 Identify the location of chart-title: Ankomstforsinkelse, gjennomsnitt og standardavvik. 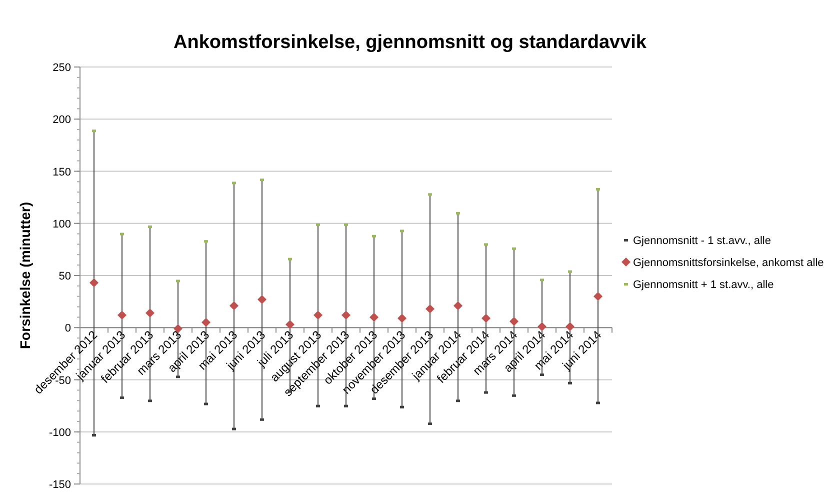
(410, 42).